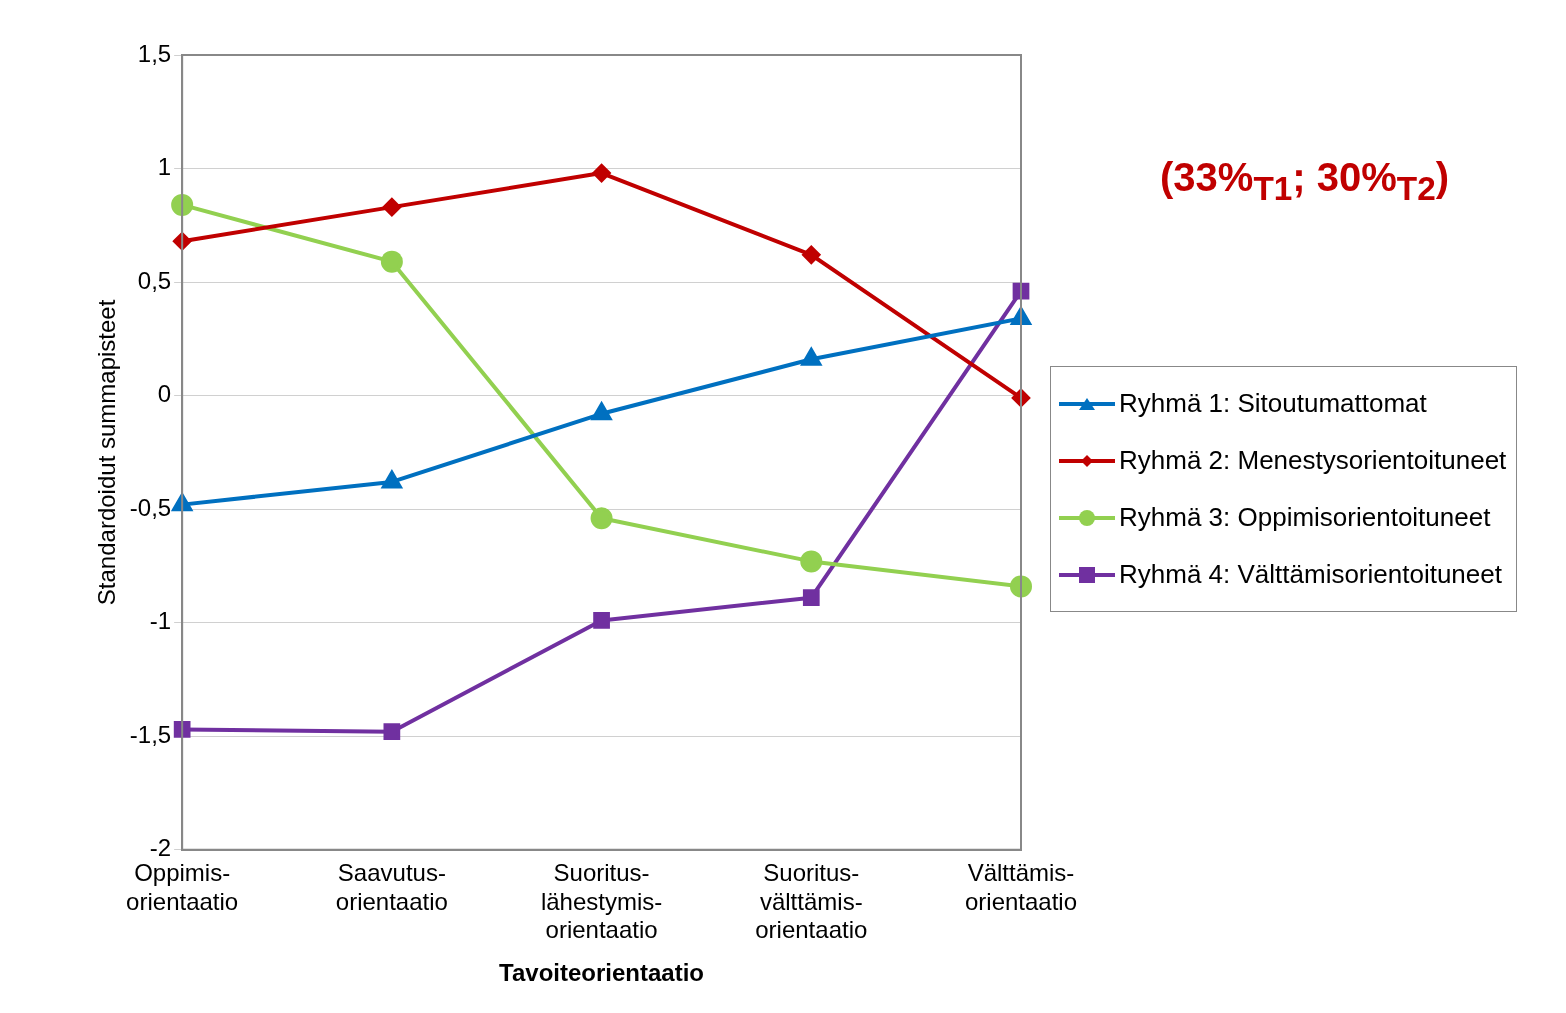 This screenshot has width=1566, height=1013. Describe the element at coordinates (1313, 460) in the screenshot. I see `legend-label: Ryhmä 2: Menestysorientoituneet` at that location.